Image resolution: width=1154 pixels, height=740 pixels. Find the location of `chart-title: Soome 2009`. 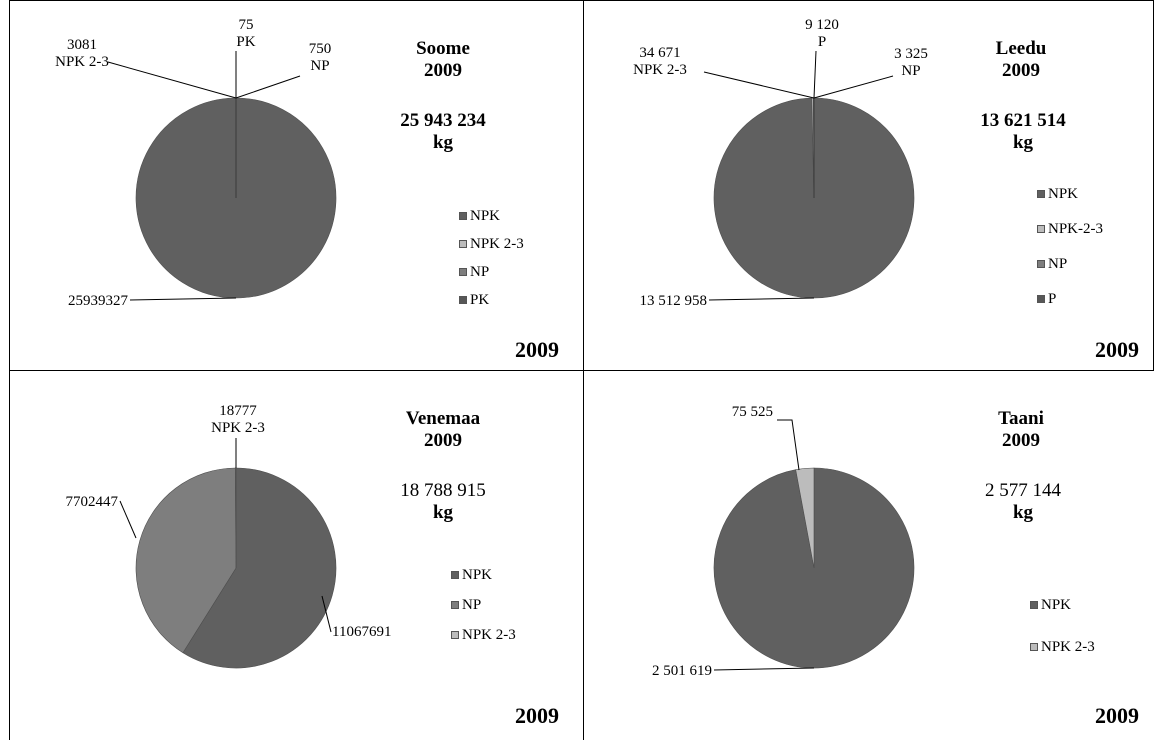

chart-title: Soome 2009 is located at coordinates (443, 60).